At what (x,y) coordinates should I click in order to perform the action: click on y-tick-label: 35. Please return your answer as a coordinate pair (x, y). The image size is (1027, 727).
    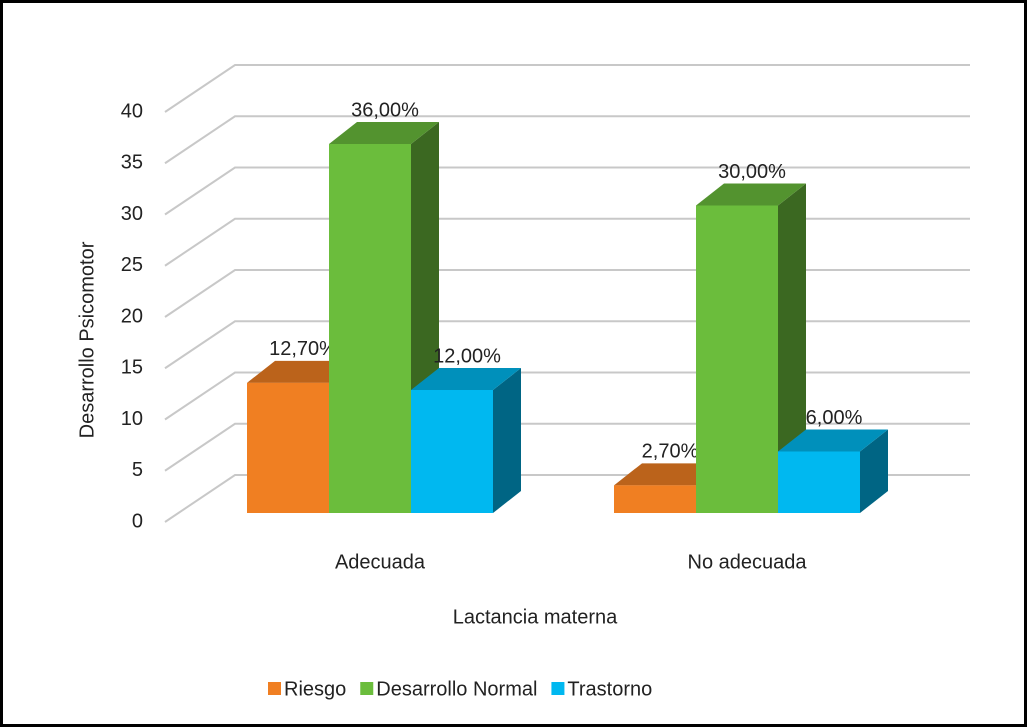
    Looking at the image, I should click on (132, 163).